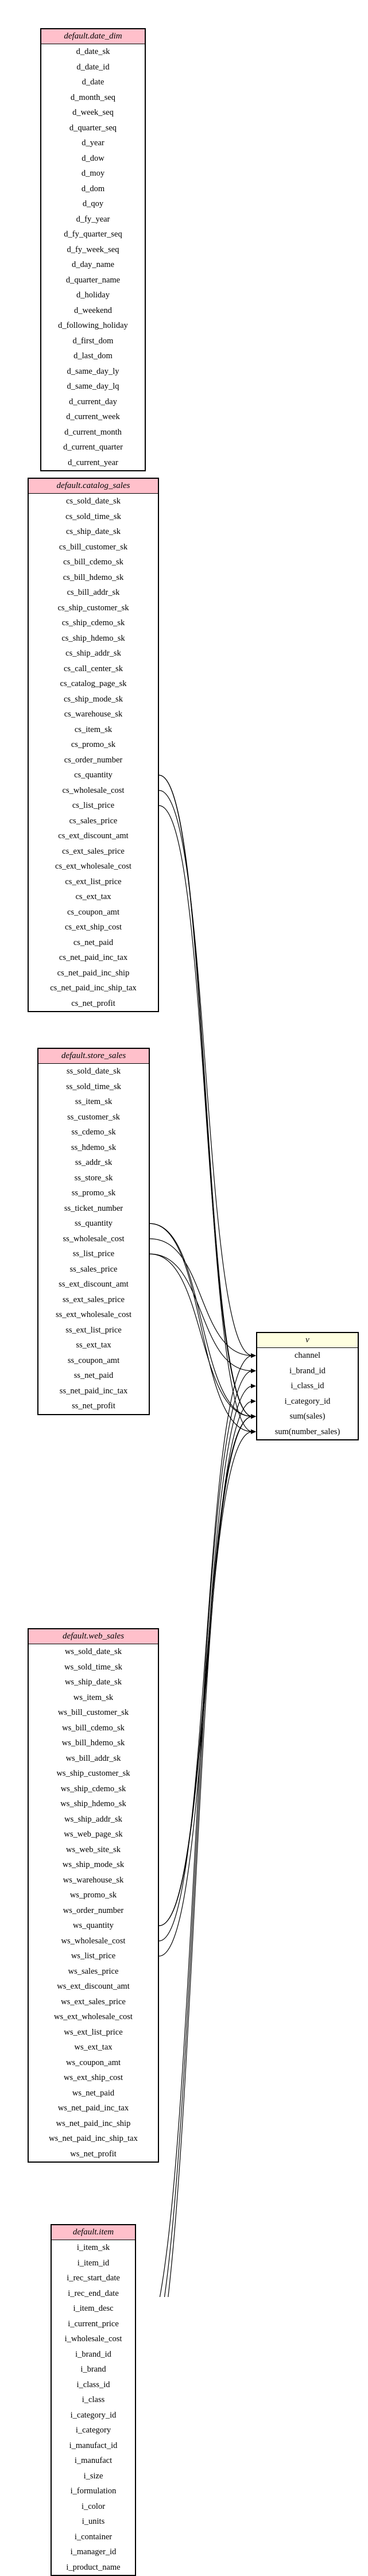 Image resolution: width=368 pixels, height=2576 pixels. What do you see at coordinates (93, 577) in the screenshot?
I see `column-row: cs_bill_hdemo_sk` at bounding box center [93, 577].